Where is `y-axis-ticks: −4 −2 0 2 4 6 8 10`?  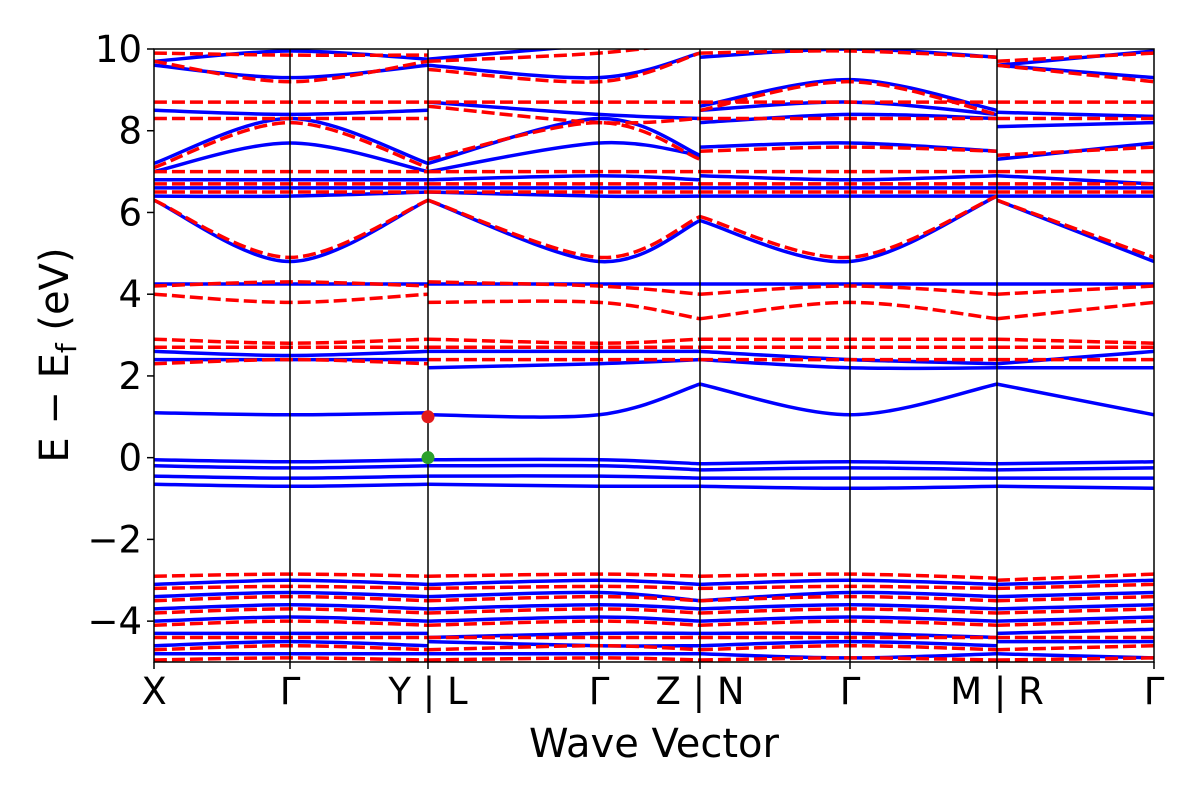 y-axis-ticks: −4 −2 0 2 4 6 8 10 is located at coordinates (120, 335).